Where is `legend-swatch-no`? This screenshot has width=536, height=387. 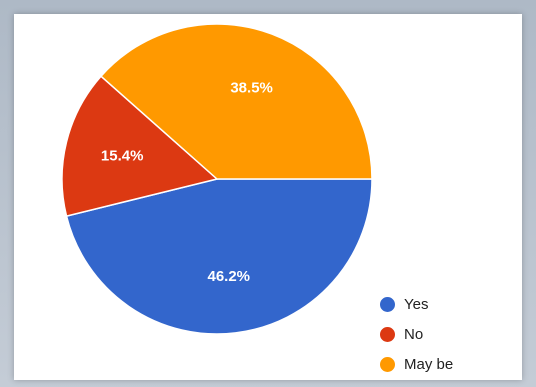 legend-swatch-no is located at coordinates (387, 334).